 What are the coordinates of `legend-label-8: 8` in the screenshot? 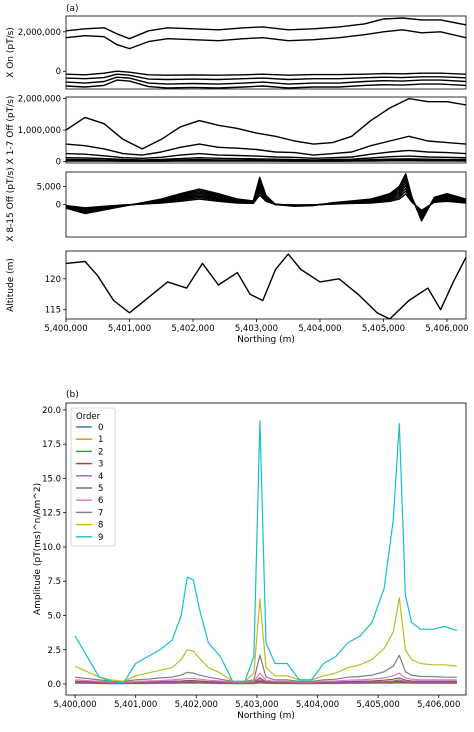 It's located at (100, 526).